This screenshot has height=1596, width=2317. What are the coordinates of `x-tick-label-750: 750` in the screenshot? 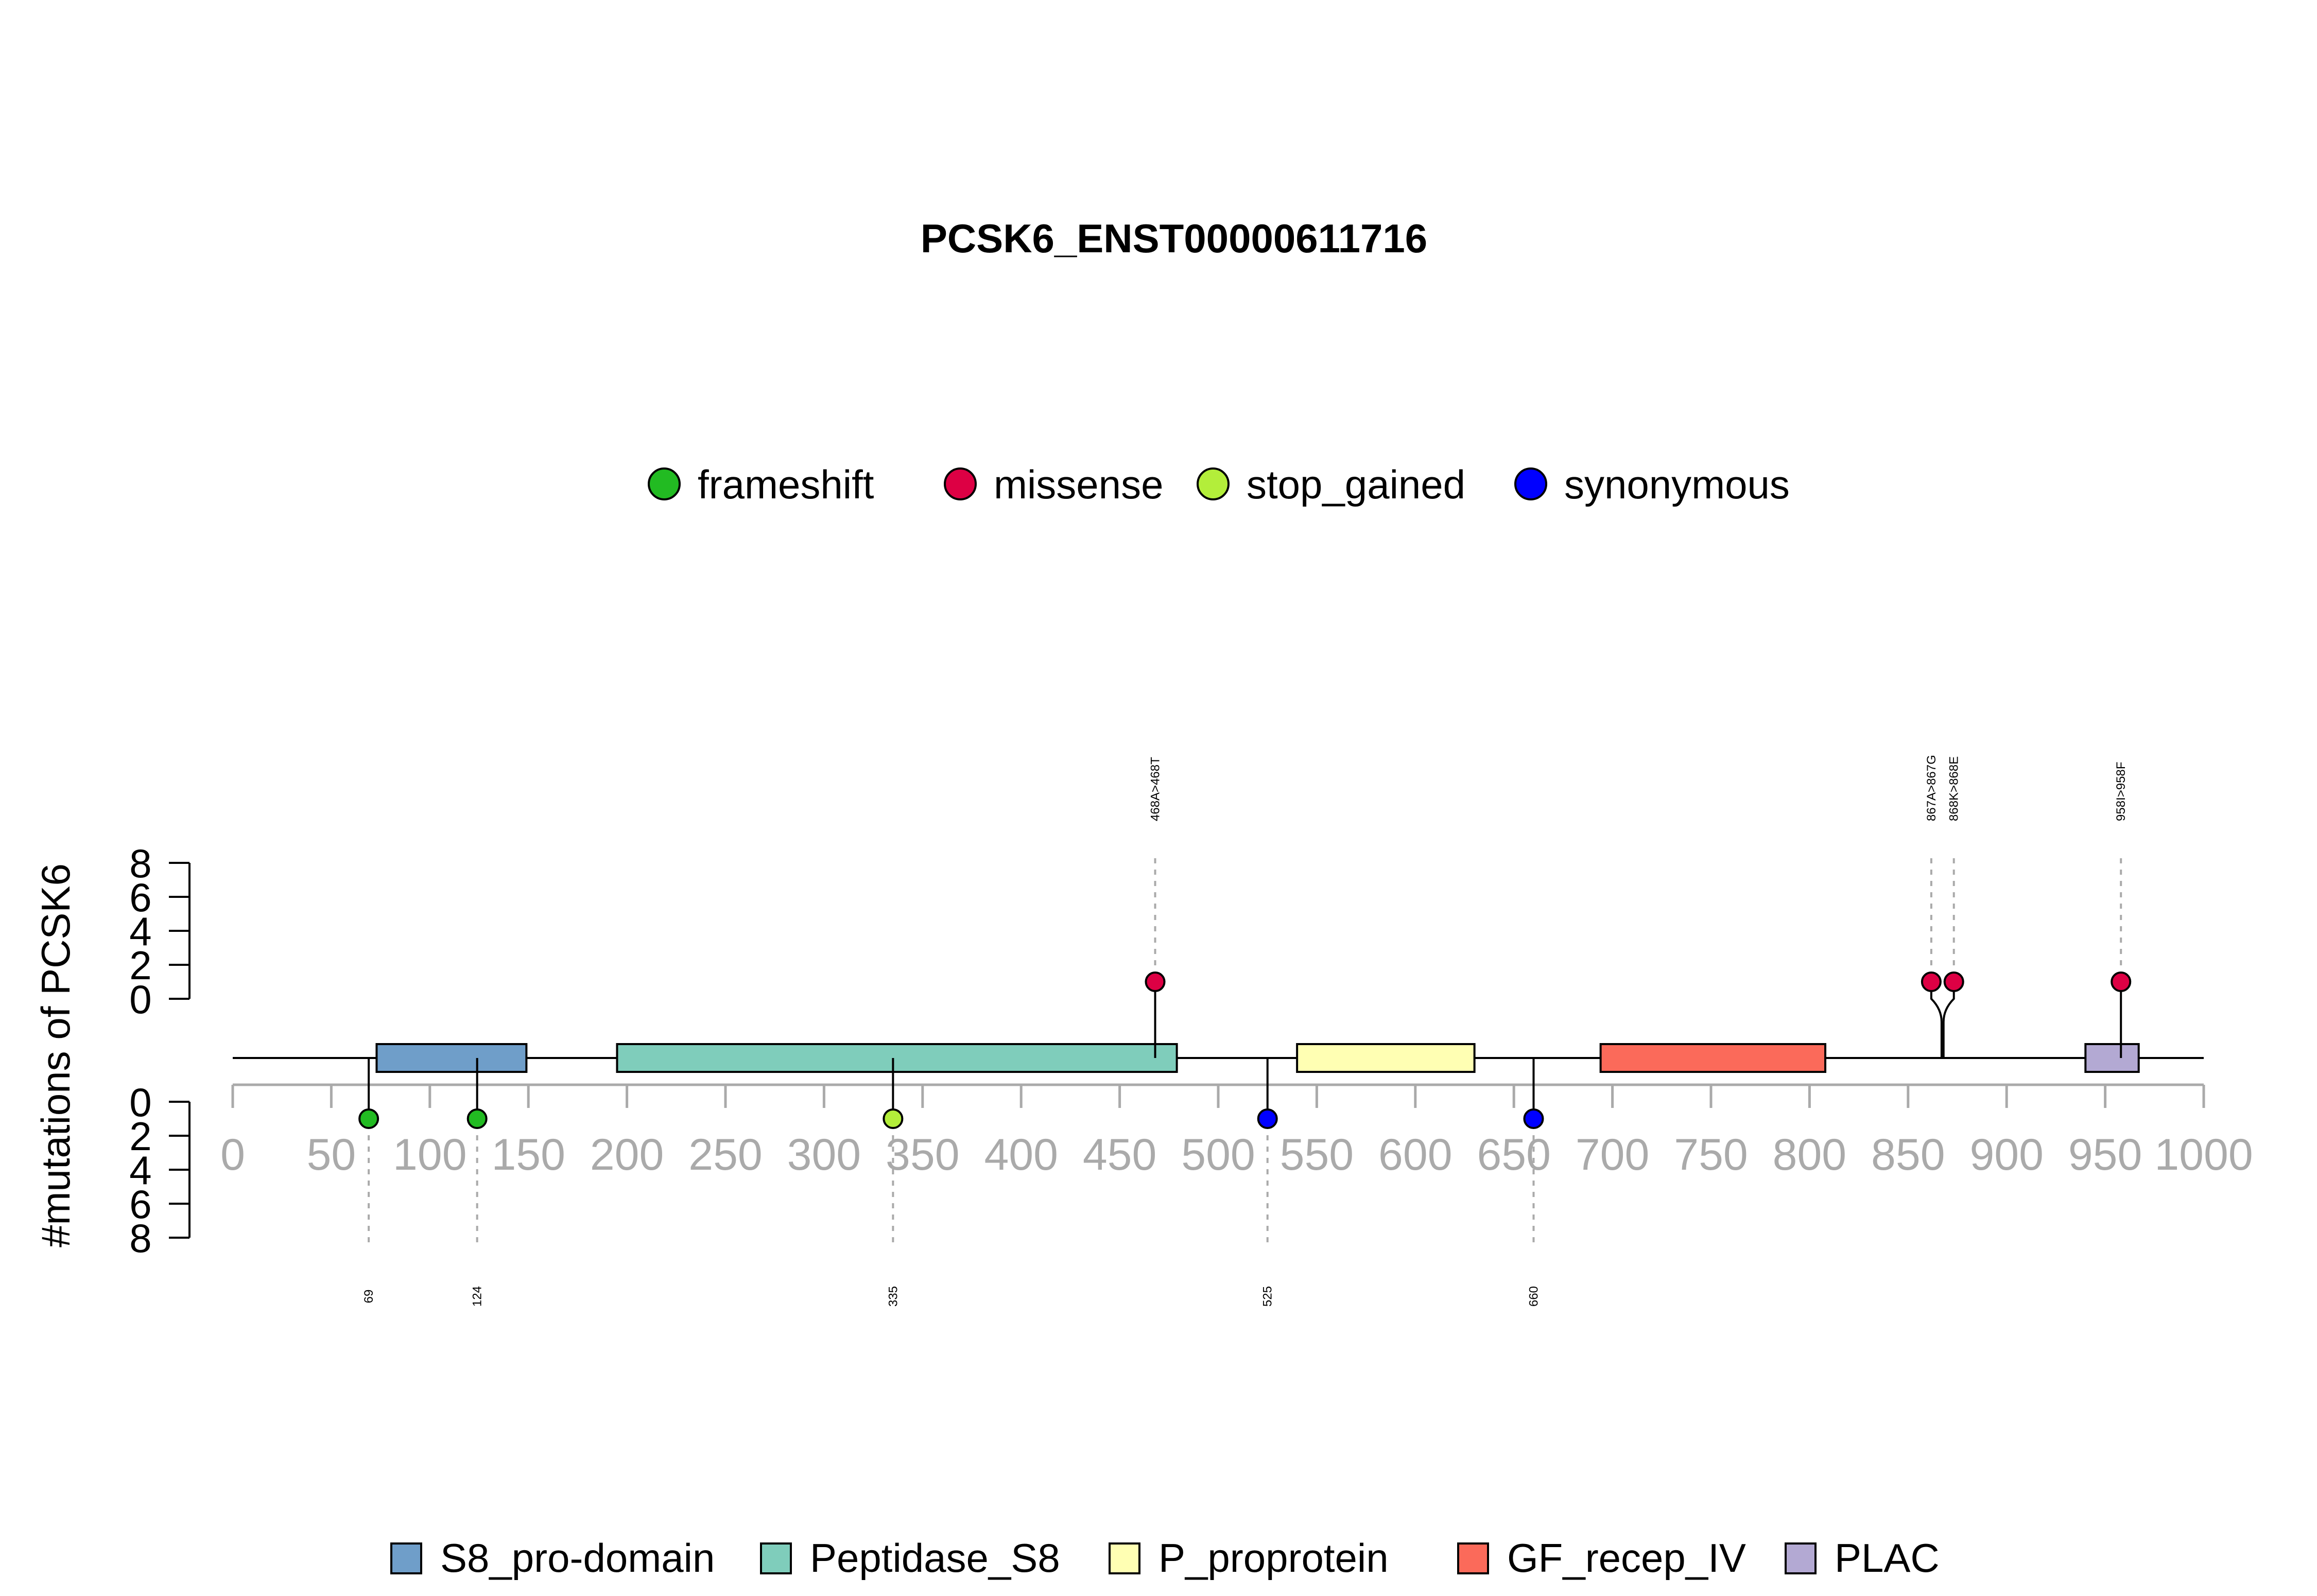 It's located at (1711, 1154).